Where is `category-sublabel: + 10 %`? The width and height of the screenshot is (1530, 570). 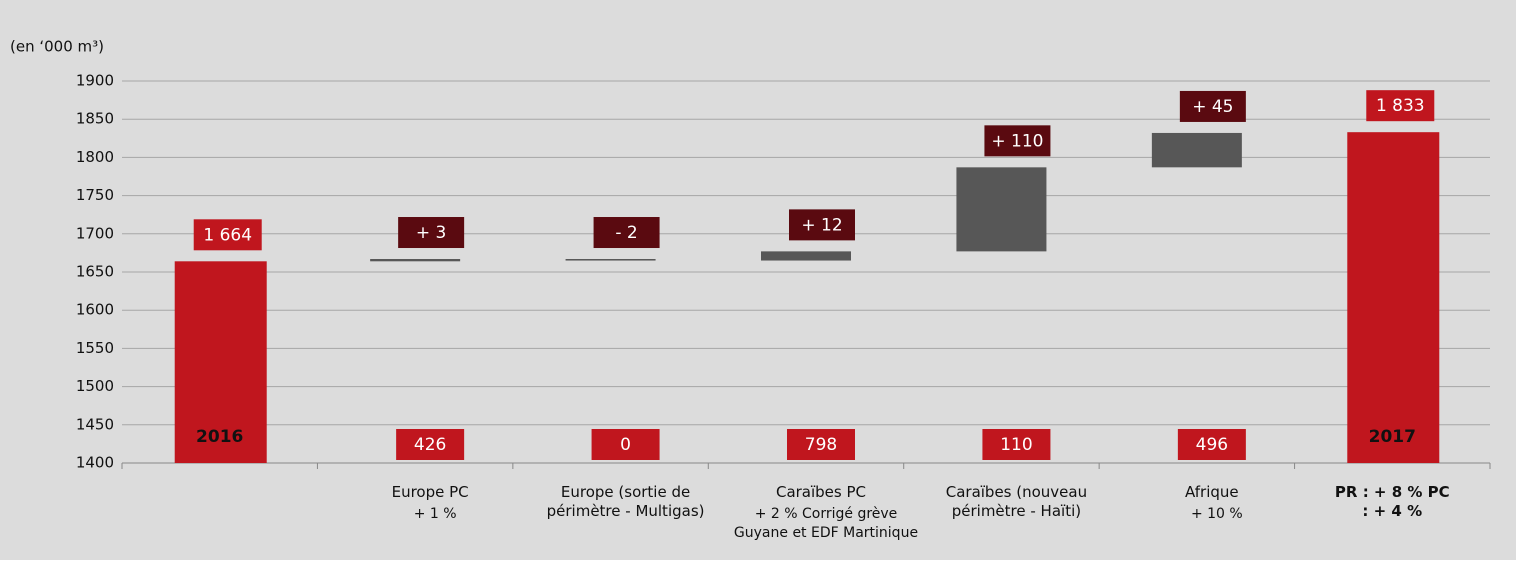
category-sublabel: + 10 % is located at coordinates (1216, 514).